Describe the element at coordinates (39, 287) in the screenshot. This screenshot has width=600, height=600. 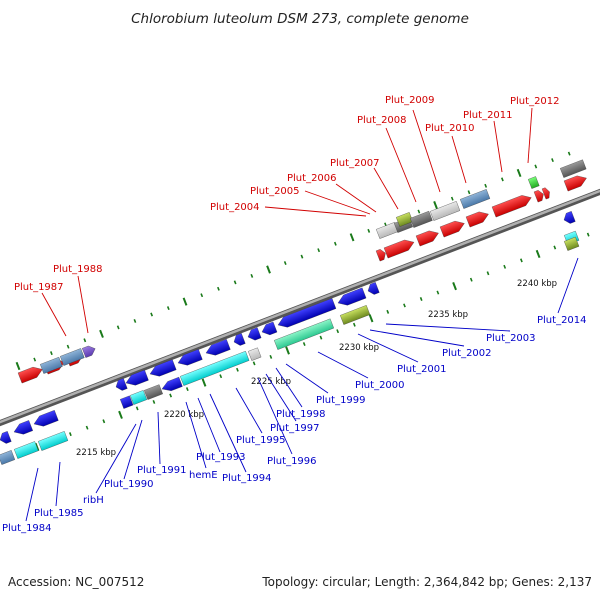
I see `gene-label: Plut_1987` at that location.